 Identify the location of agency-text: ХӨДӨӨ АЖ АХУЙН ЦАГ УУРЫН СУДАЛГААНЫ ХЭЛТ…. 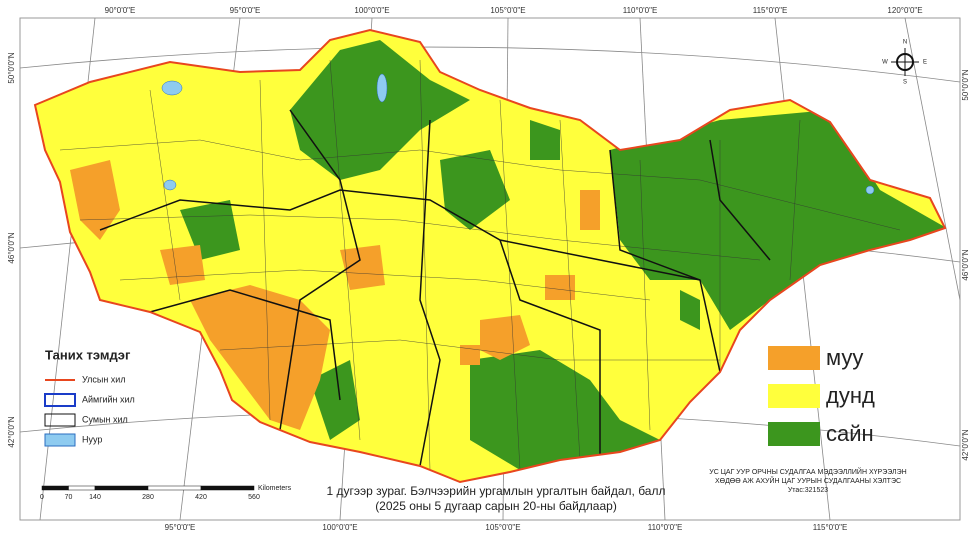
(808, 480).